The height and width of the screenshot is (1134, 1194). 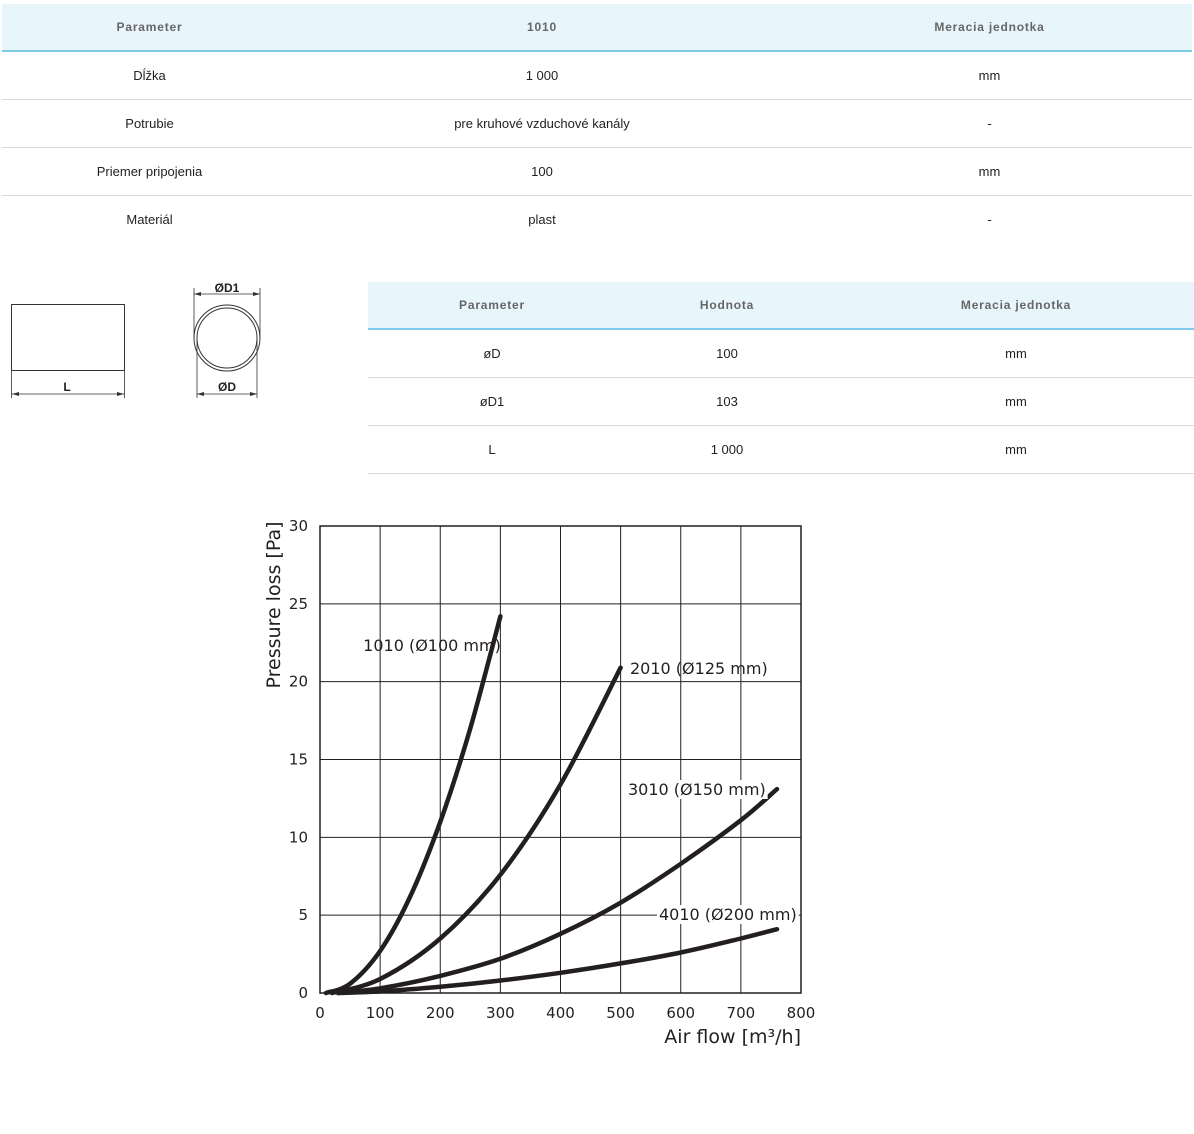 I want to click on x-tick-label: 600, so click(x=680, y=1013).